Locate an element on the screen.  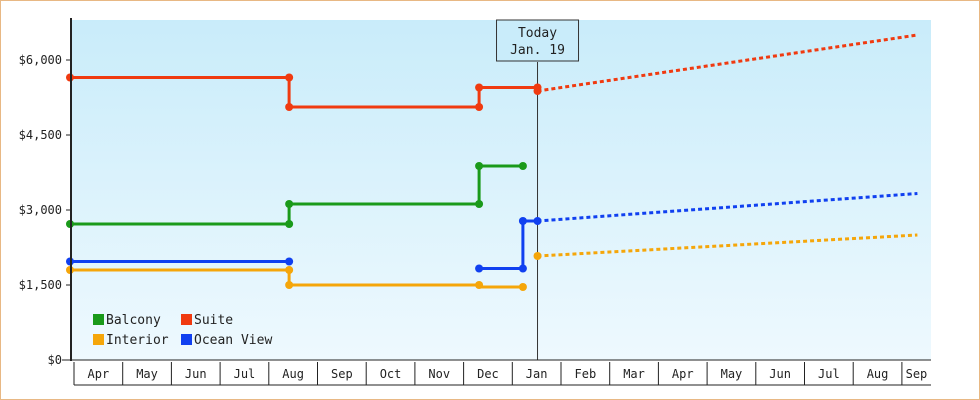
series-projection-interior is located at coordinates (727, 245).